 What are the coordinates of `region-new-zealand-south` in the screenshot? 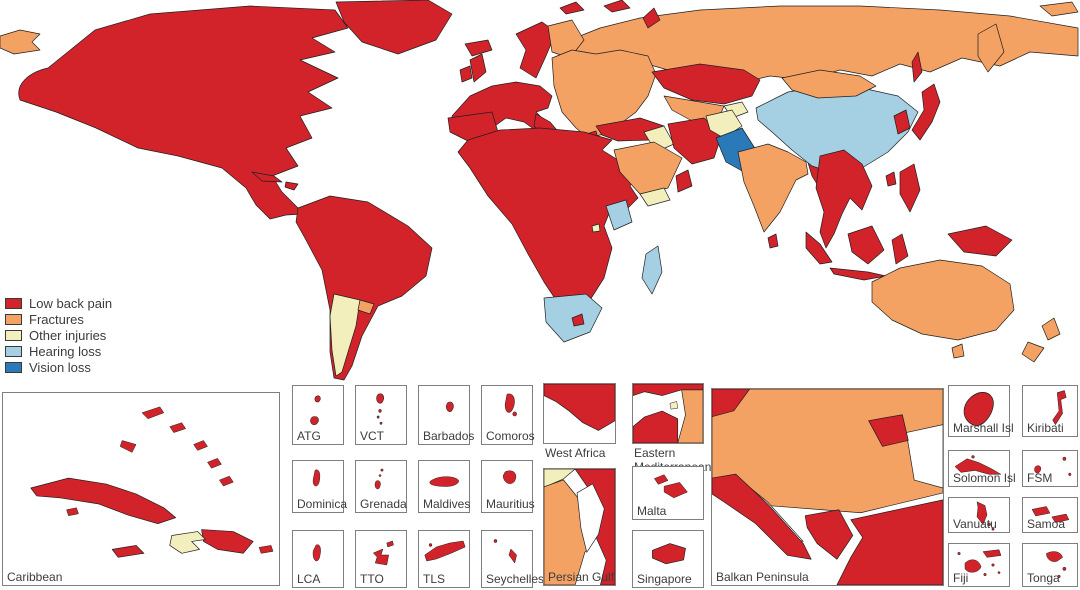 It's located at (1033, 352).